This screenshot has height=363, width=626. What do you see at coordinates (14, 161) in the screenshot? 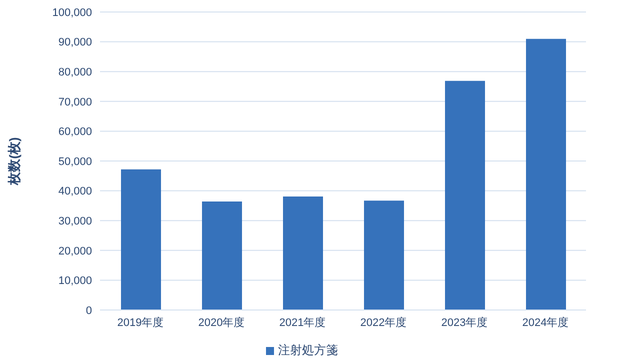
I see `y-axis-title: 枚数(枚)` at bounding box center [14, 161].